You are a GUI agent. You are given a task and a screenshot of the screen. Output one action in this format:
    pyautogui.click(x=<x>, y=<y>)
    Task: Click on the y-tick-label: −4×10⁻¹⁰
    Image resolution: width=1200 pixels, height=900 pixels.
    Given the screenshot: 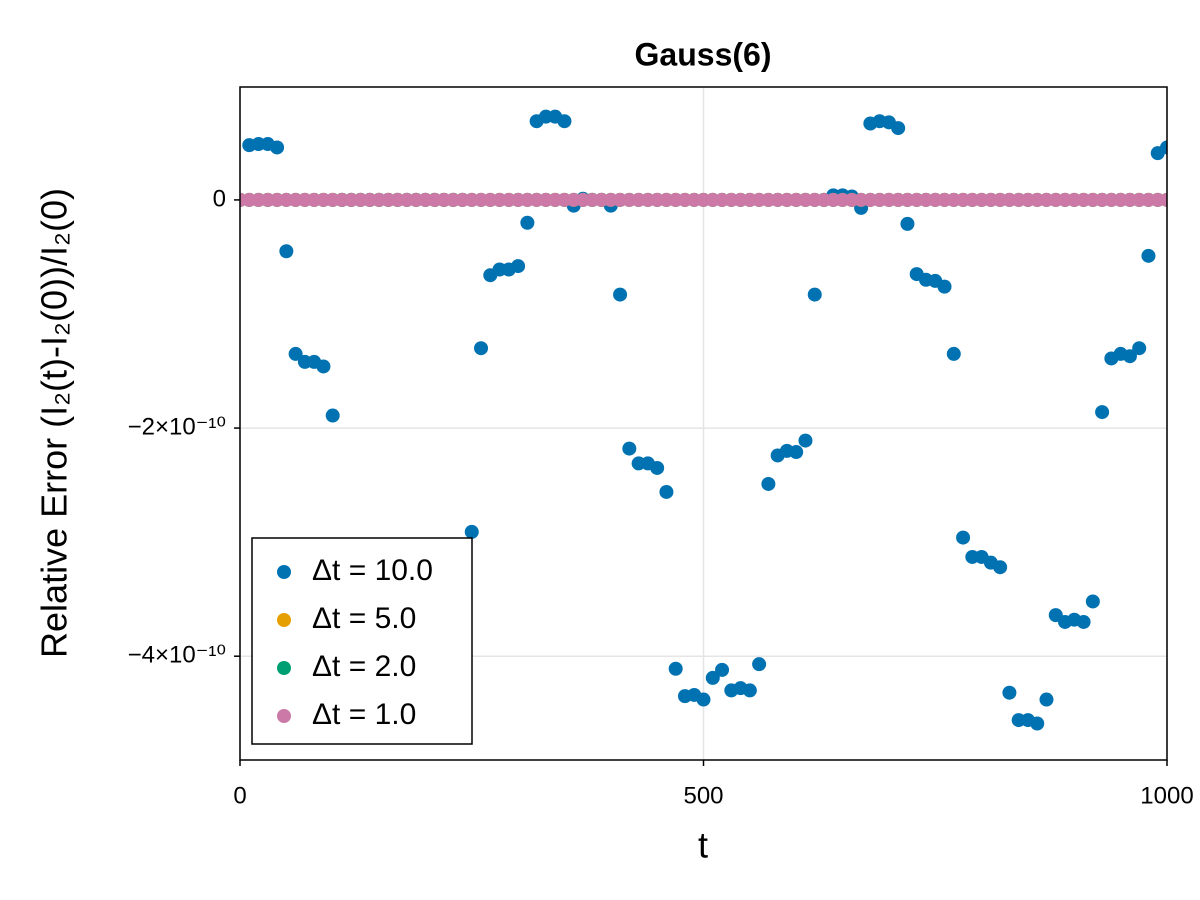 What is the action you would take?
    pyautogui.click(x=177, y=655)
    